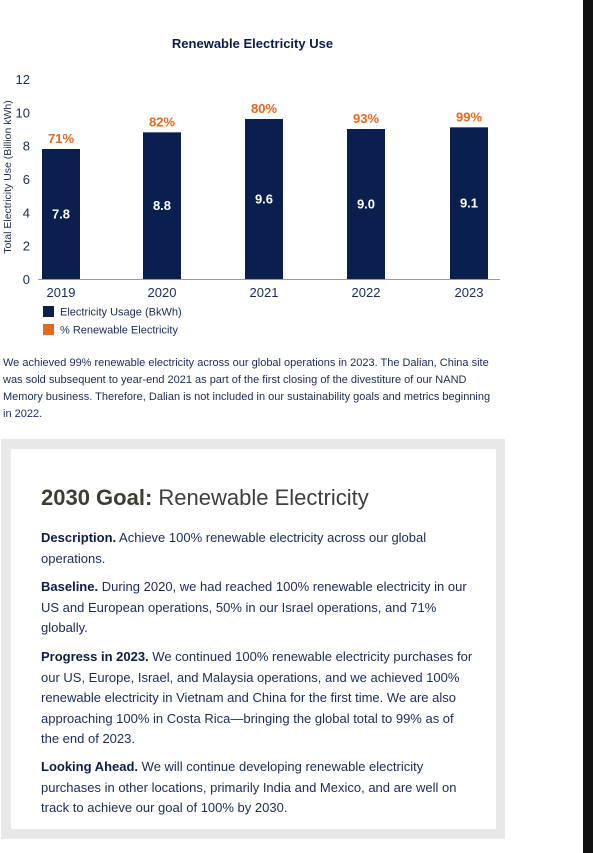  Describe the element at coordinates (469, 292) in the screenshot. I see `x-tick-label: 2023` at that location.